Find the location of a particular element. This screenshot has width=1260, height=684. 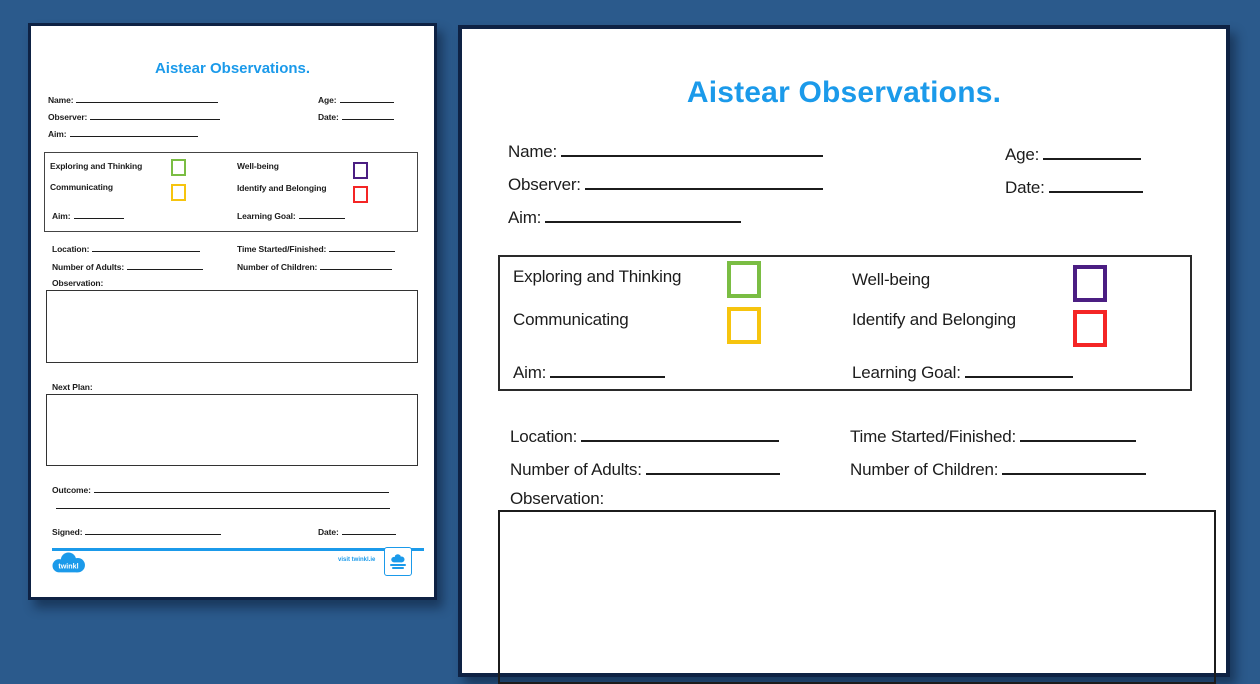

date-field: Date: is located at coordinates (1074, 186).